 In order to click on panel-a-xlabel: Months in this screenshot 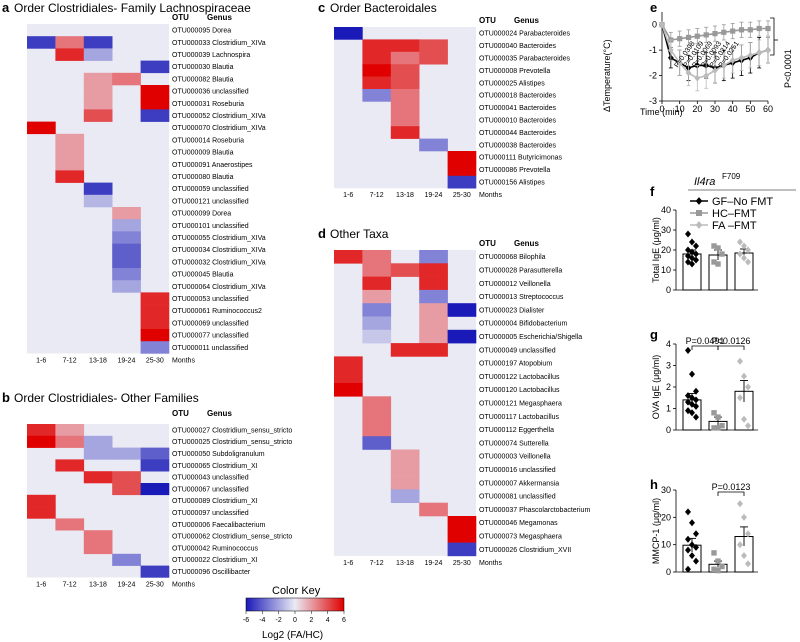, I will do `click(183, 360)`.